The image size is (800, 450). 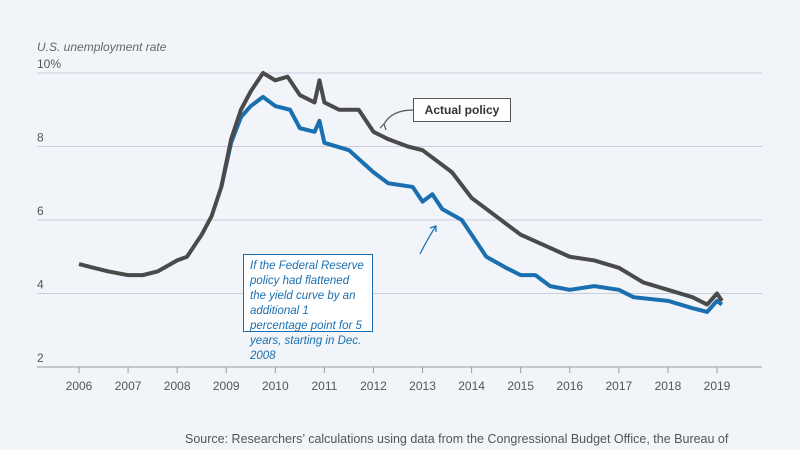 I want to click on x-tick-label: 2010, so click(x=275, y=386).